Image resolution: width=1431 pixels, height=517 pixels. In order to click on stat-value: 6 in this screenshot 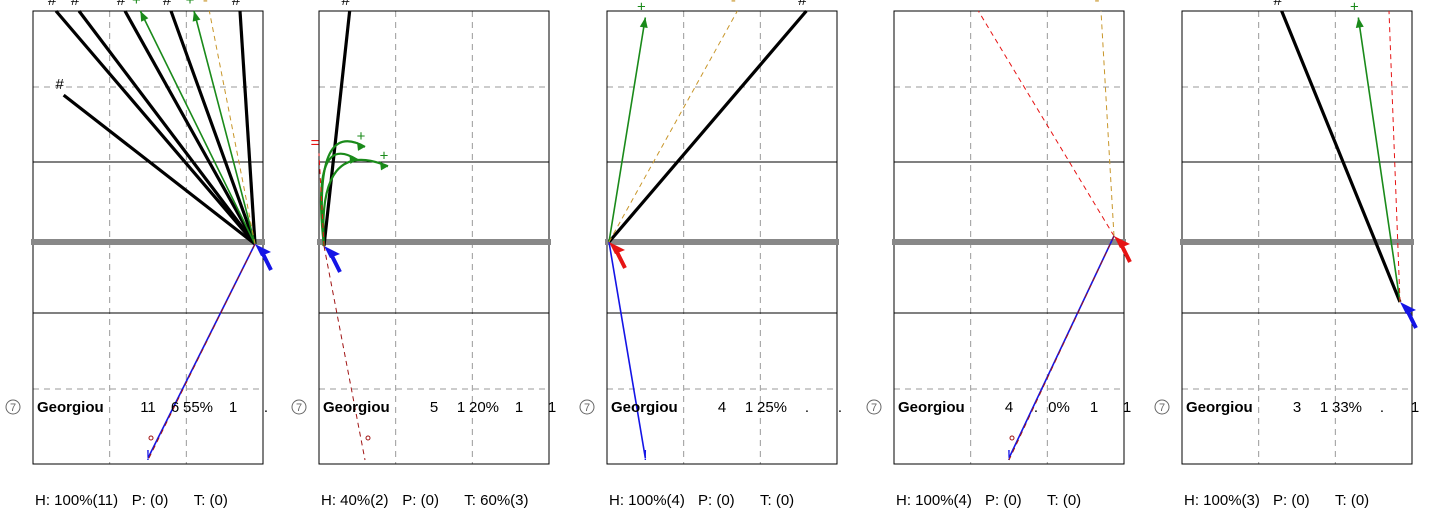, I will do `click(175, 407)`.